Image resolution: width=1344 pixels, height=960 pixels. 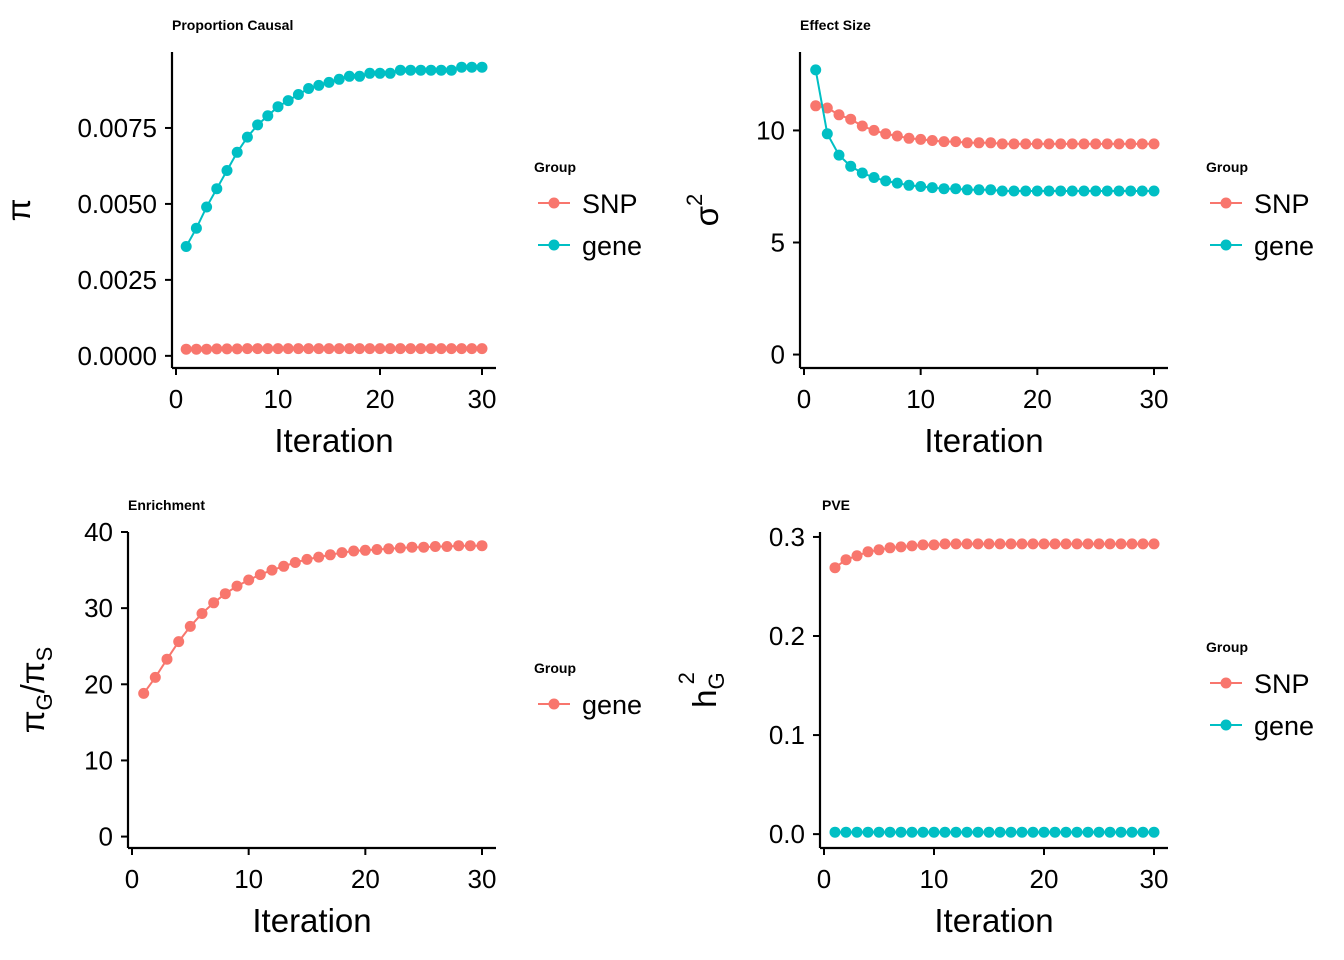 What do you see at coordinates (787, 834) in the screenshot?
I see `y-tick-label: 0.0` at bounding box center [787, 834].